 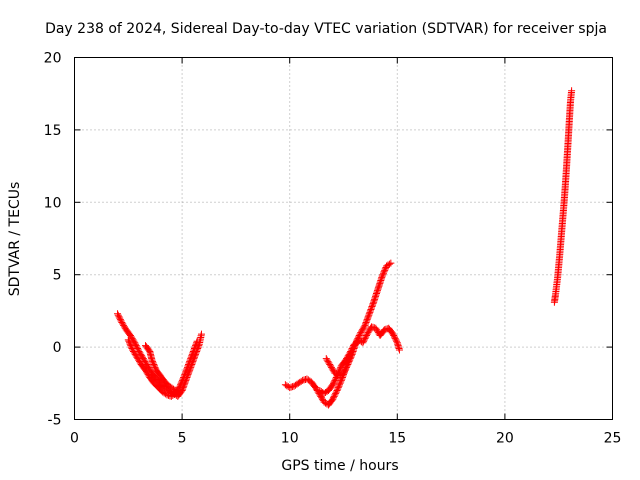 What do you see at coordinates (53, 131) in the screenshot?
I see `y-tick-label: 15` at bounding box center [53, 131].